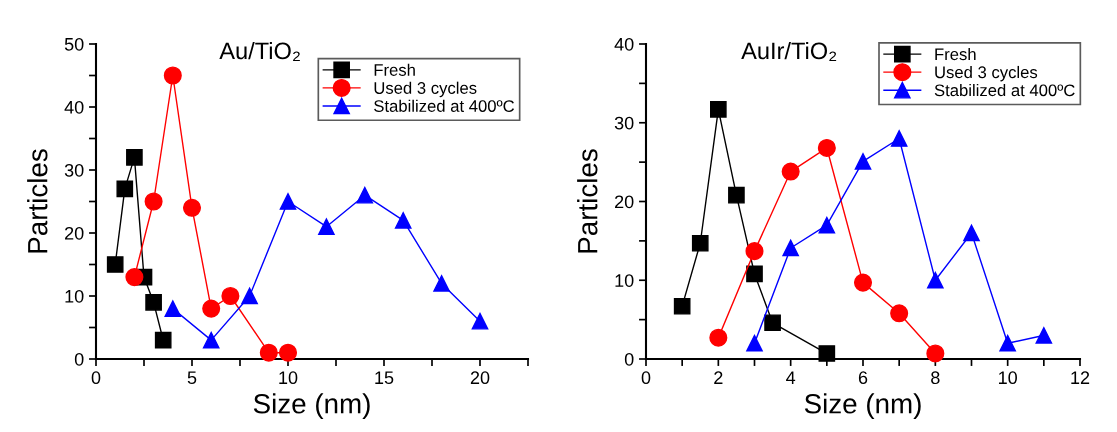 Image resolution: width=1117 pixels, height=432 pixels. Describe the element at coordinates (935, 378) in the screenshot. I see `x-tick-label: 8` at that location.